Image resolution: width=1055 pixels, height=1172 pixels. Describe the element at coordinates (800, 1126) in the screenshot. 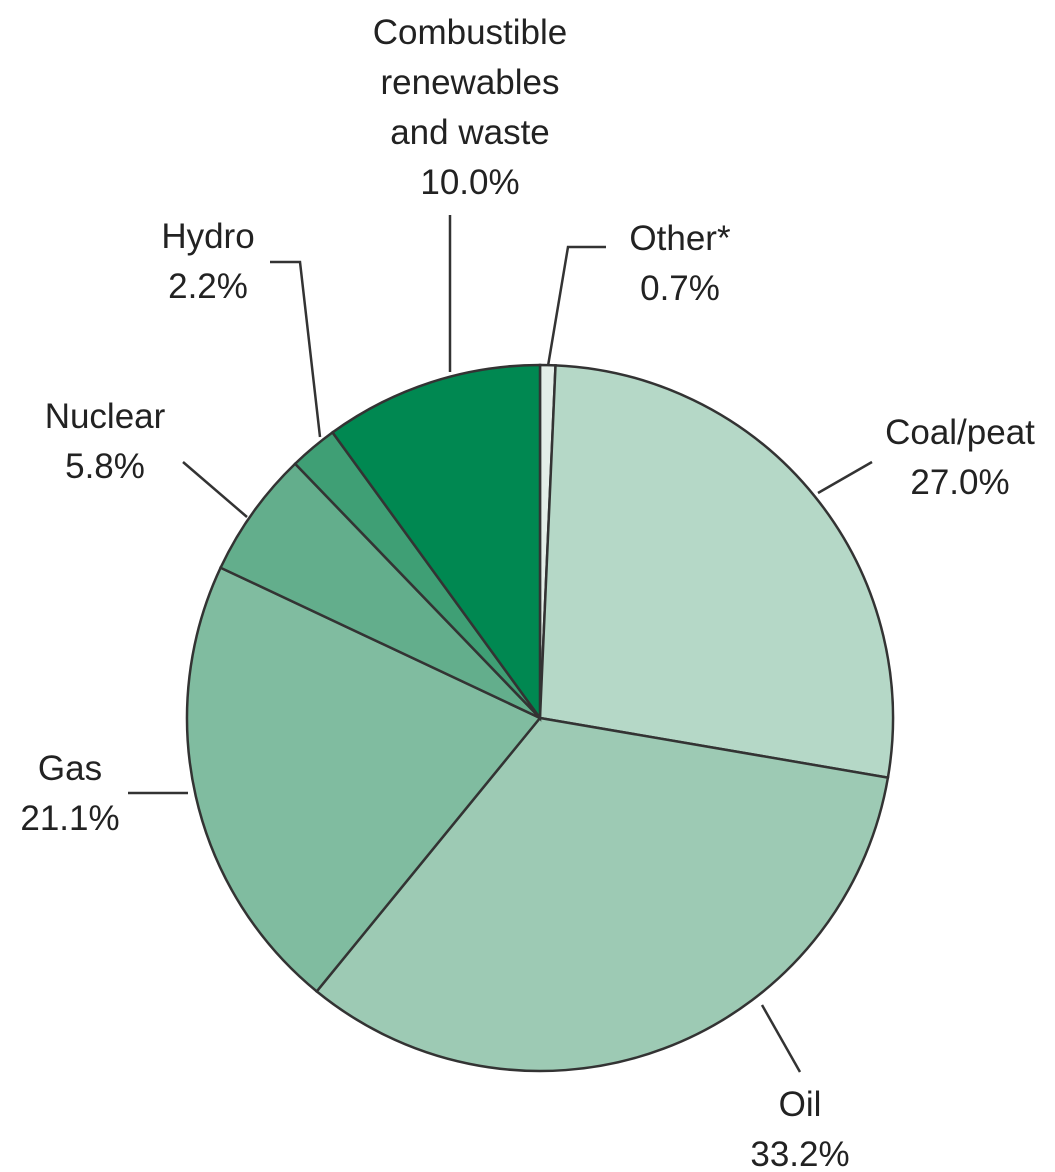

I see `slice-label: Oil 33.2%` at that location.